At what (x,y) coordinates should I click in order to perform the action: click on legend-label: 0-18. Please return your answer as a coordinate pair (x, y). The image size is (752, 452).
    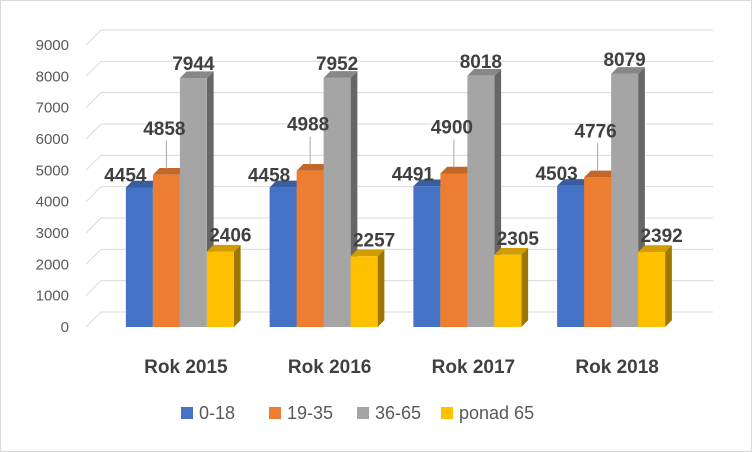
    Looking at the image, I should click on (217, 413).